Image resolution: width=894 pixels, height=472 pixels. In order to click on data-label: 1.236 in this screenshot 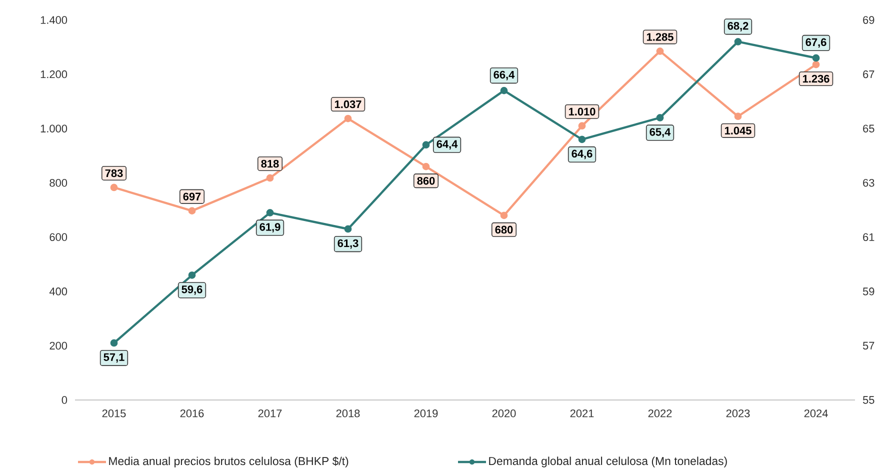, I will do `click(816, 78)`.